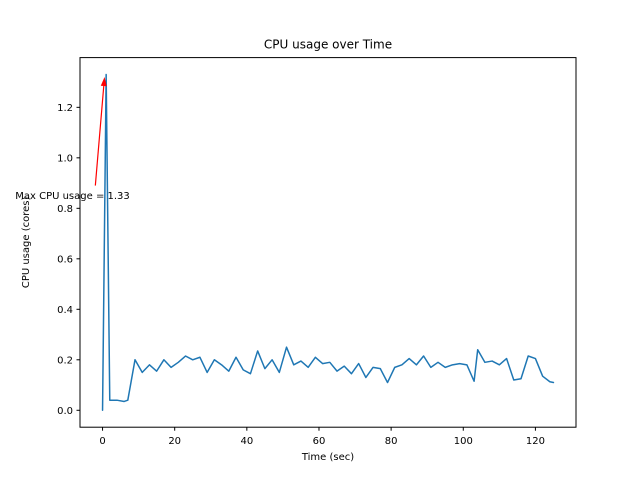  What do you see at coordinates (328, 45) in the screenshot?
I see `chart-title: CPU usage over Time` at bounding box center [328, 45].